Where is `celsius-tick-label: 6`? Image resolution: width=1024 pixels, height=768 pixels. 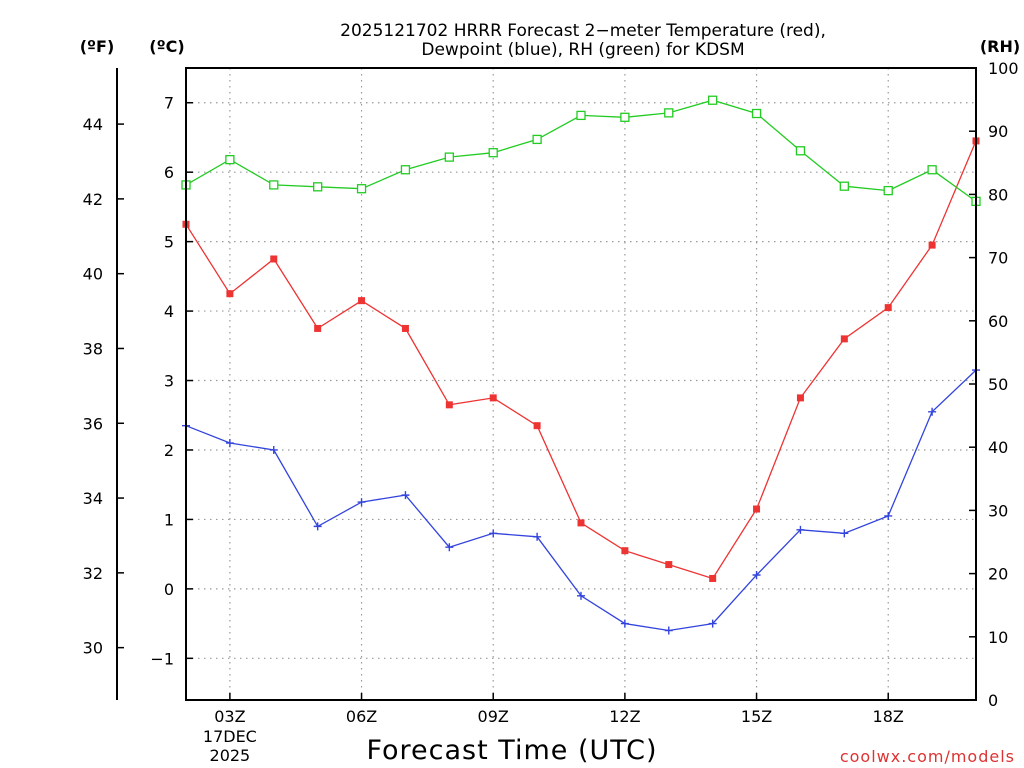 celsius-tick-label: 6 is located at coordinates (169, 172).